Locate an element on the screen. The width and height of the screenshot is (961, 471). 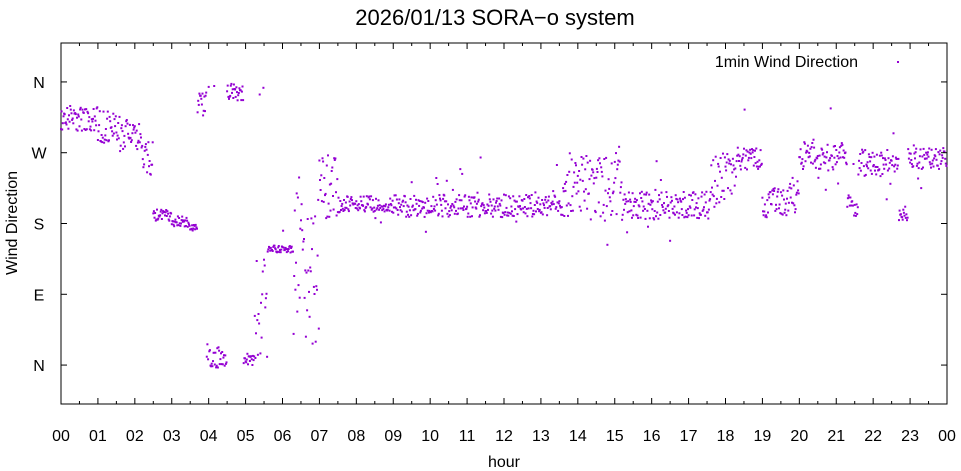
x-tick-label: 21 is located at coordinates (836, 436).